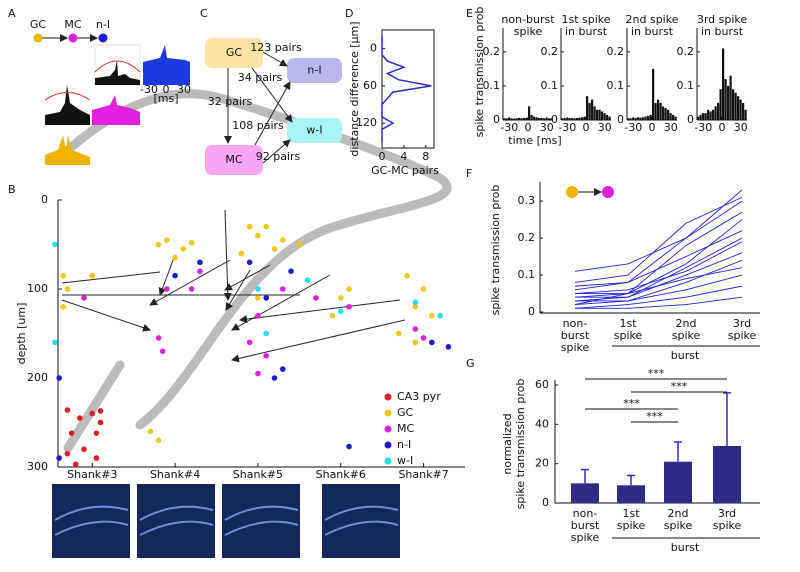 This screenshot has width=800, height=572. What do you see at coordinates (38, 24) in the screenshot?
I see `cell-label: GC` at bounding box center [38, 24].